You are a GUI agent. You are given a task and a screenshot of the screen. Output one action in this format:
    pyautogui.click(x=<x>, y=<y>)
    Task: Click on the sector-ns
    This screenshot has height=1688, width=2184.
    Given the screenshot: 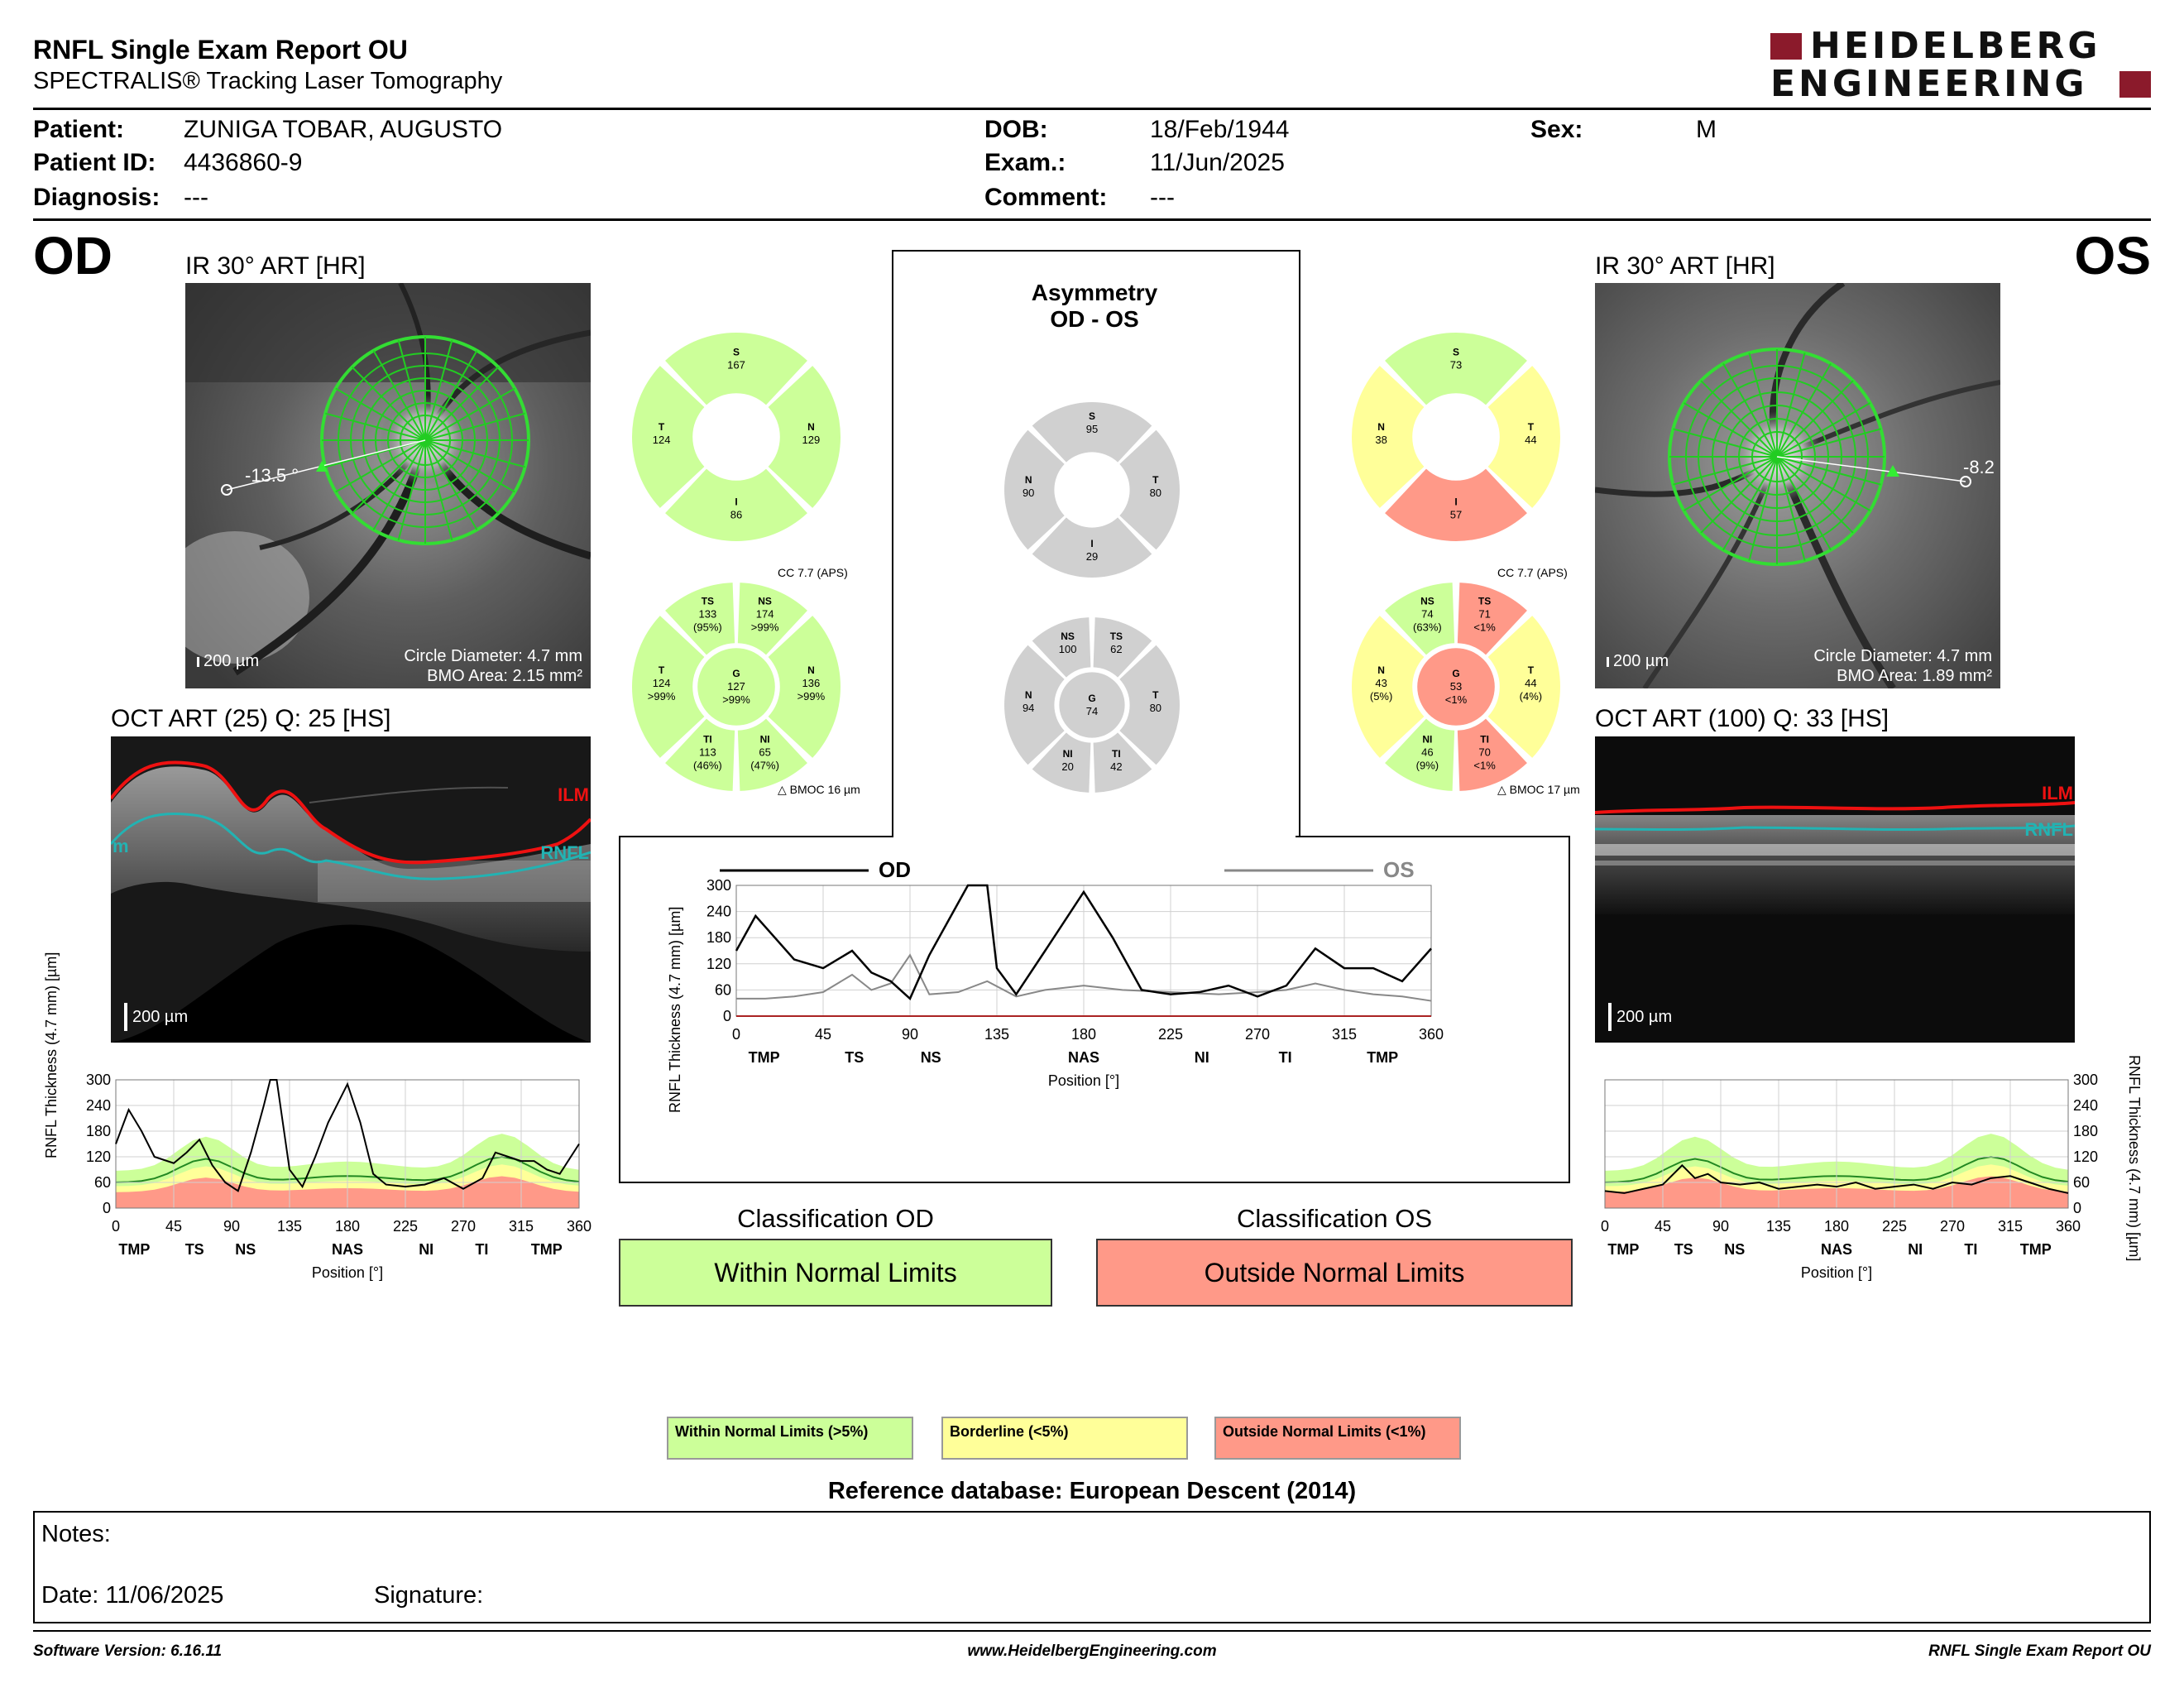 What is the action you would take?
    pyautogui.click(x=772, y=619)
    